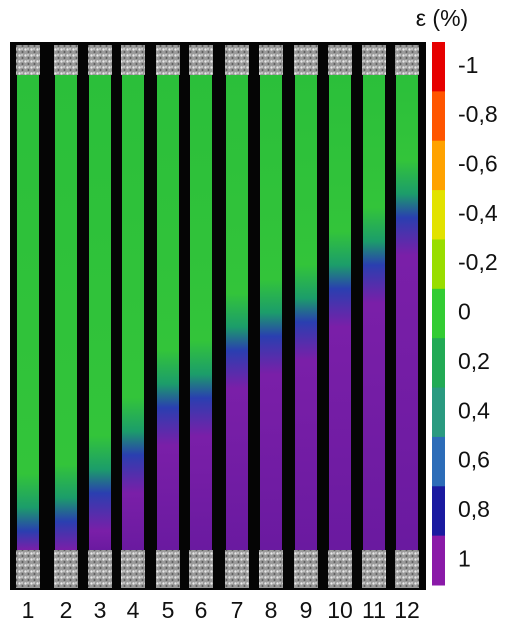 This screenshot has width=515, height=633. I want to click on specimen-label: 4, so click(133, 610).